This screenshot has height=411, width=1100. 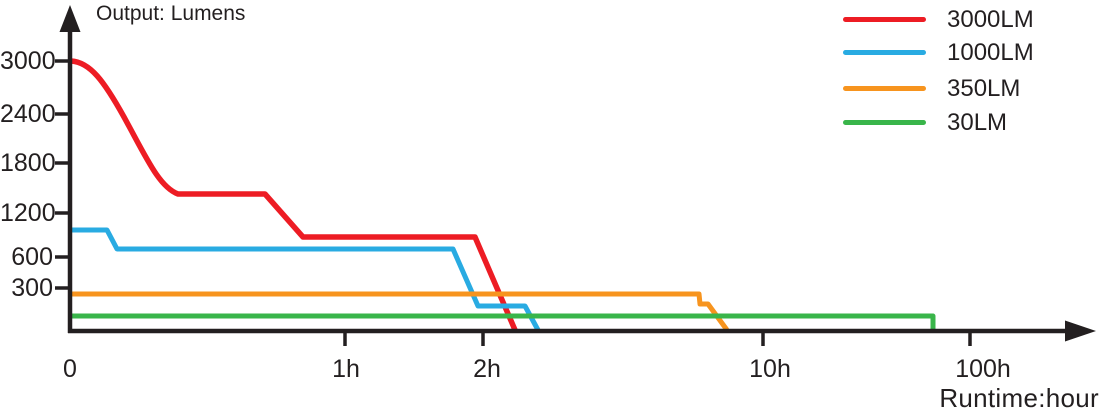 I want to click on legend-label: 350LM, so click(x=984, y=88).